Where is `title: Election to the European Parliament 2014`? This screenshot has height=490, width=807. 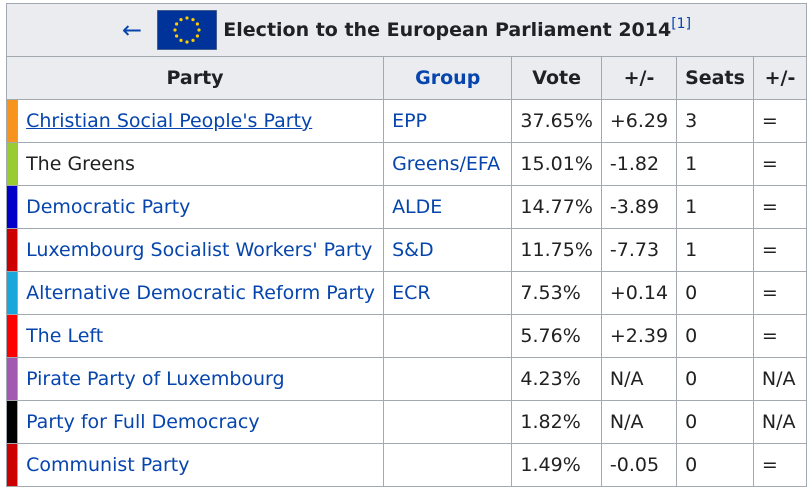 title: Election to the European Parliament 2014 is located at coordinates (447, 30).